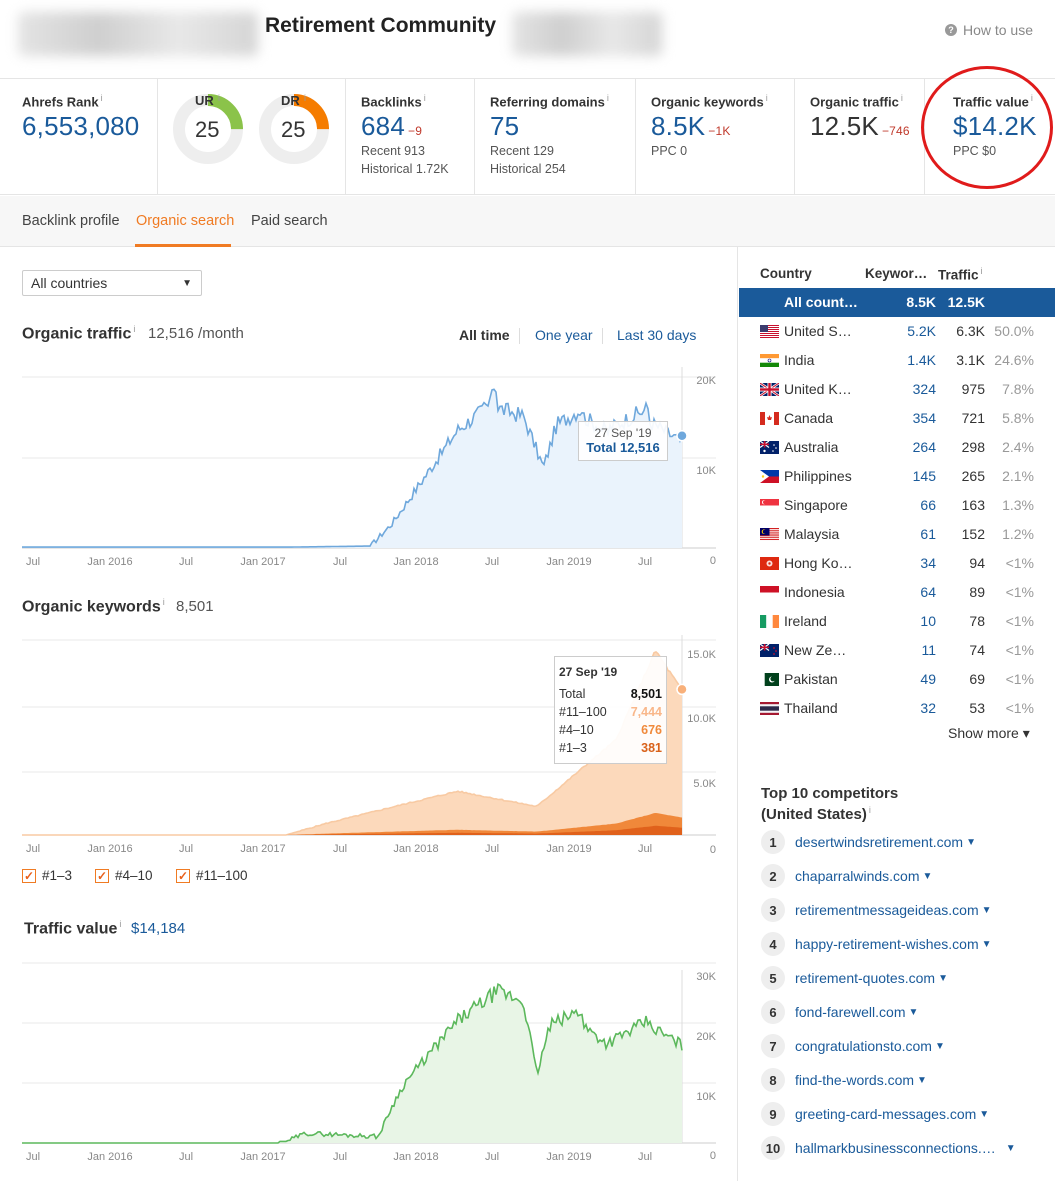 The image size is (1055, 1181). Describe the element at coordinates (928, 621) in the screenshot. I see `country-keywords: 10` at that location.